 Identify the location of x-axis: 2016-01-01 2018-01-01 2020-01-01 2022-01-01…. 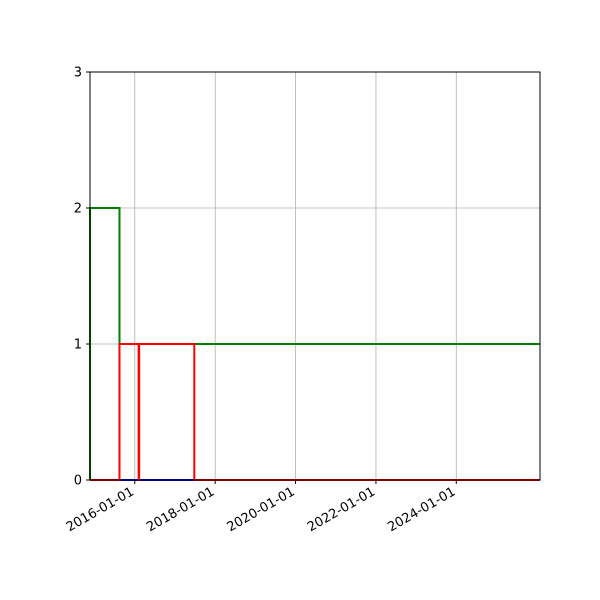
(261, 507).